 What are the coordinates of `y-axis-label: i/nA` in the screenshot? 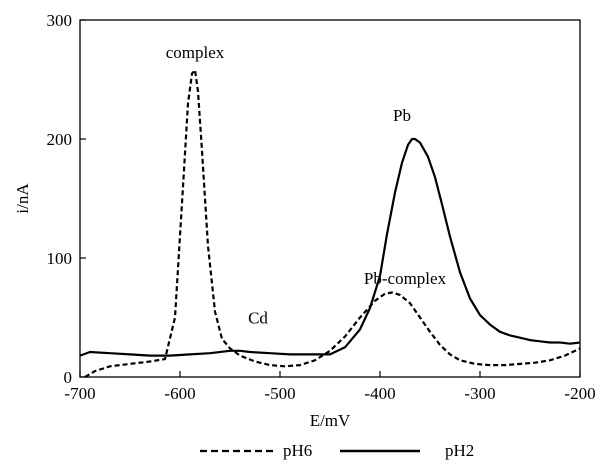 It's located at (22, 198).